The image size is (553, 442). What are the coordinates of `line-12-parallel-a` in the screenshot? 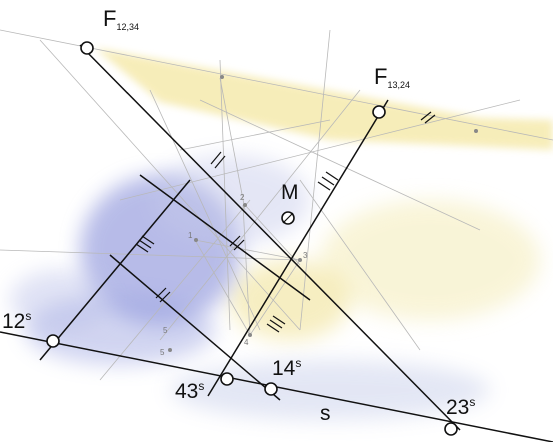 It's located at (115, 270).